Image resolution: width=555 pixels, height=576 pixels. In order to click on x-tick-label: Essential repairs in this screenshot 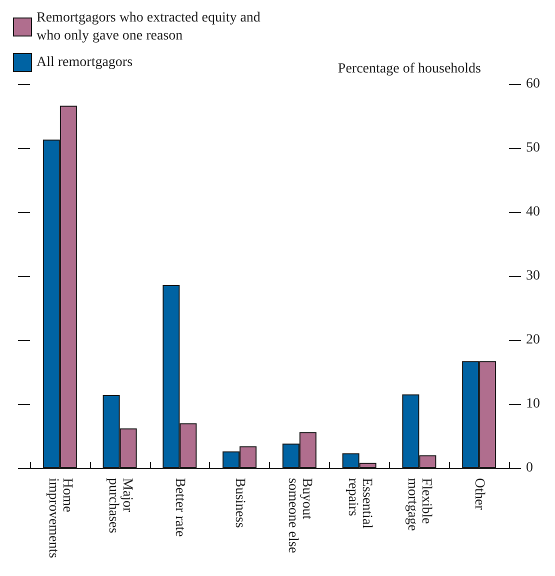, I will do `click(359, 505)`.